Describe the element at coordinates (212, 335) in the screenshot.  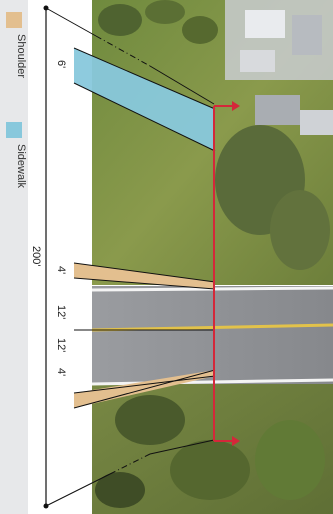
I see `road-surface` at that location.